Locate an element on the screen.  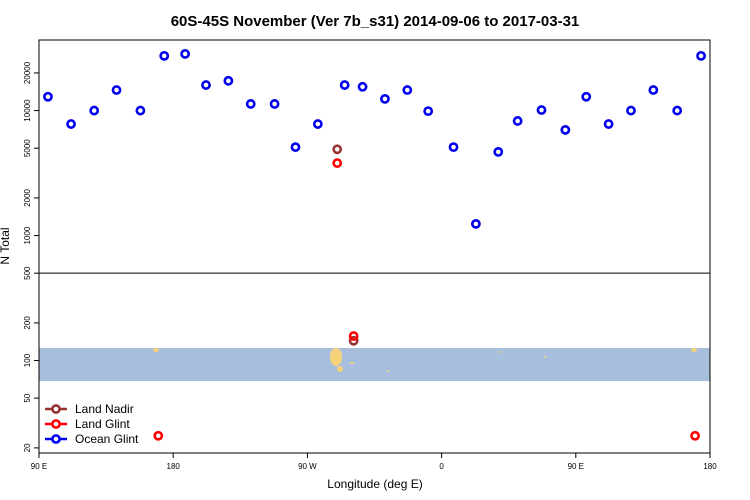
map-strip is located at coordinates (374, 364).